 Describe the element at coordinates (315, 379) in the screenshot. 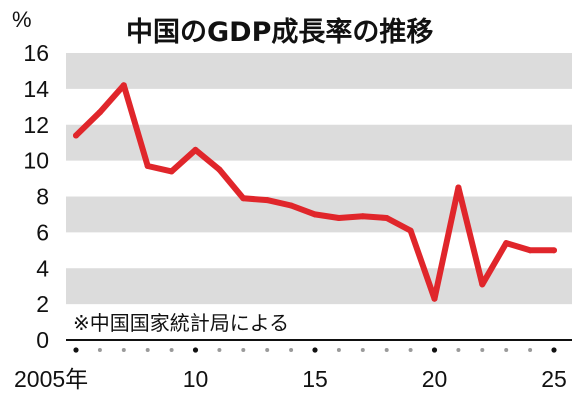

I see `x-tick-label: 15` at that location.